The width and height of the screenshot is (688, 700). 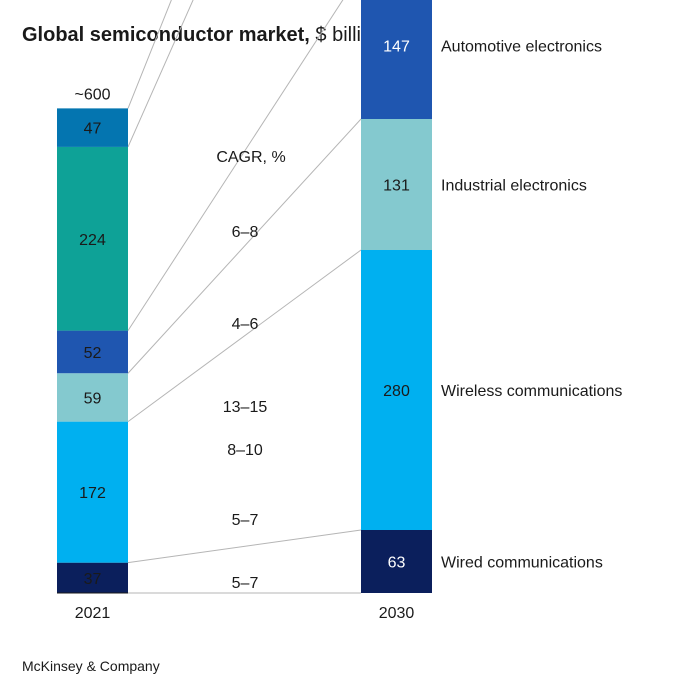 I want to click on series-label: Wired communications, so click(x=522, y=563).